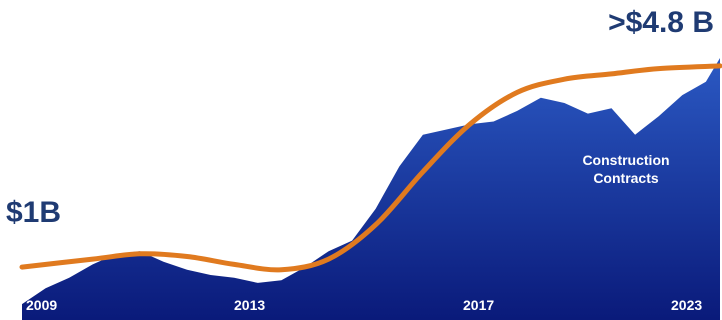 The image size is (722, 320). I want to click on end-value-label: >$4.8 B, so click(661, 22).